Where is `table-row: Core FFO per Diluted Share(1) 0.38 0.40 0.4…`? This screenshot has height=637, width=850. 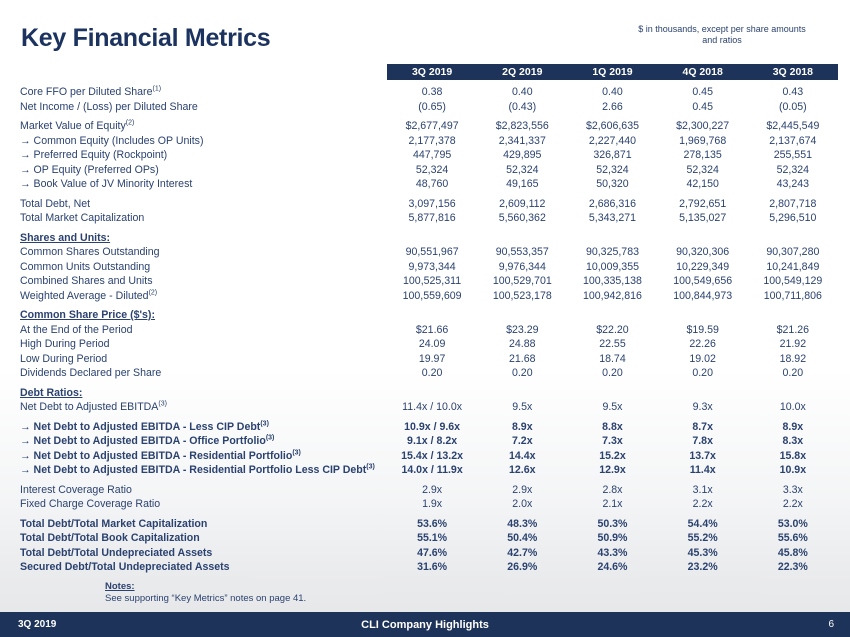
table-row: Core FFO per Diluted Share(1) 0.38 0.40 0.4… is located at coordinates (429, 92).